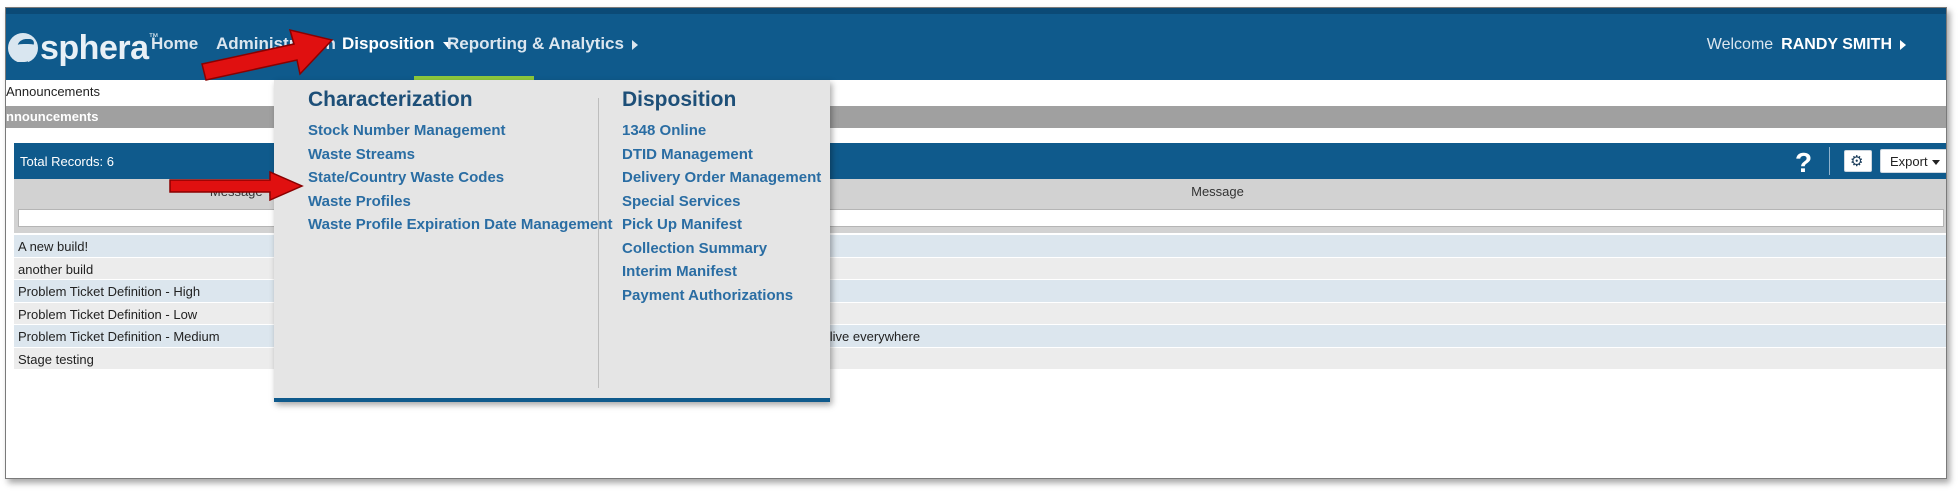 This screenshot has width=1959, height=494. I want to click on logo-word: sphera, so click(94, 47).